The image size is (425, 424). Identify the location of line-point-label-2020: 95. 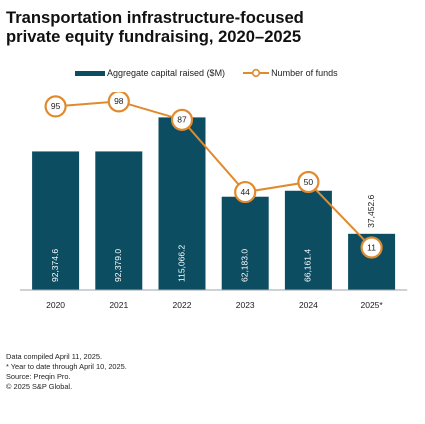
(56, 106).